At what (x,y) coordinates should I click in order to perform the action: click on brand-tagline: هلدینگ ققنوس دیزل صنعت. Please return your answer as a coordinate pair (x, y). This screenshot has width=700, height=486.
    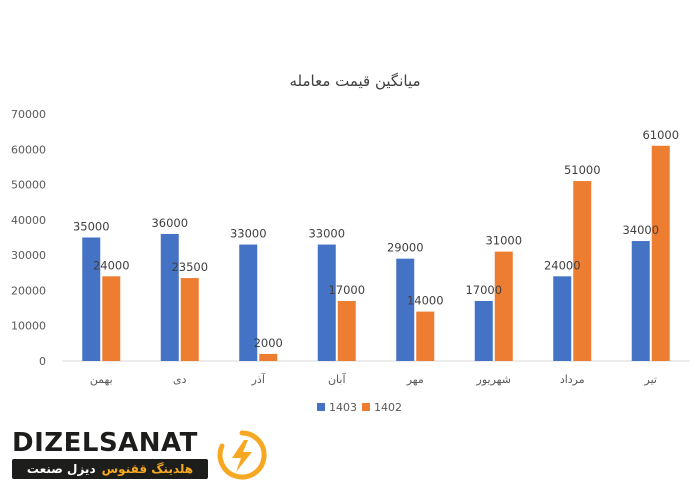
    Looking at the image, I should click on (110, 469).